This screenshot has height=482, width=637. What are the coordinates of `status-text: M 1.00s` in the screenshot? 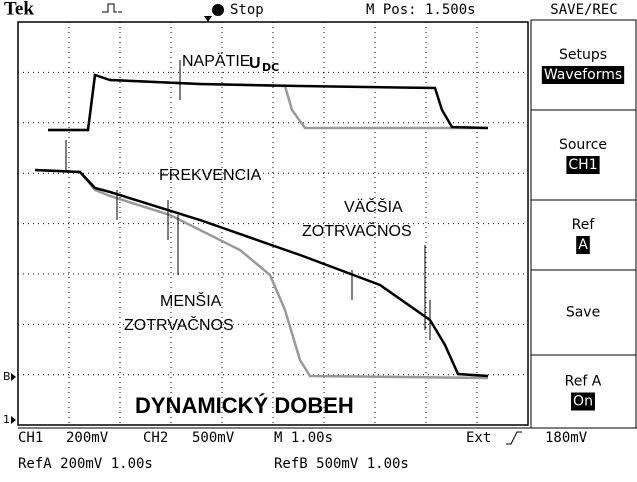 It's located at (303, 438).